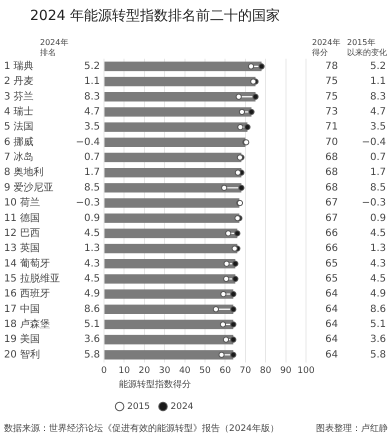 The width and height of the screenshot is (392, 437). Describe the element at coordinates (22, 339) in the screenshot. I see `y-tick-label: 19 美国` at that location.